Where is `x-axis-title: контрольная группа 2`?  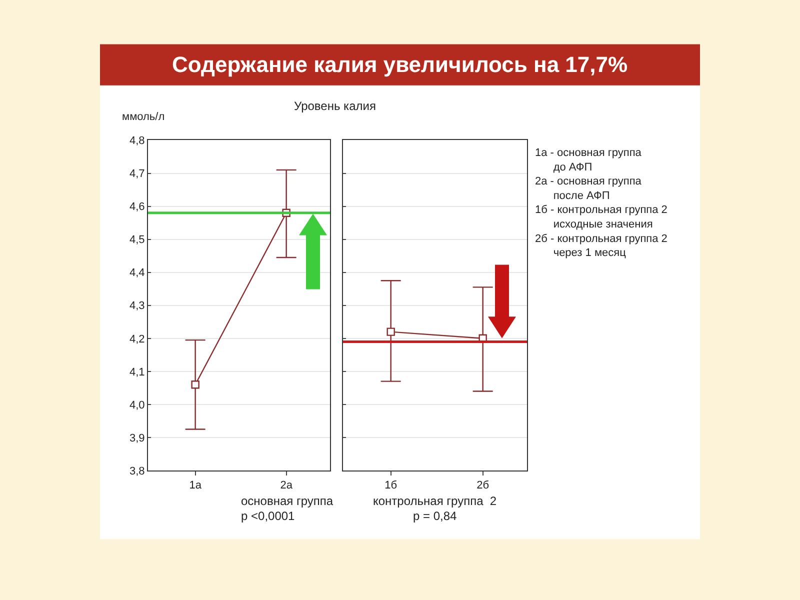 x-axis-title: контрольная группа 2 is located at coordinates (435, 501).